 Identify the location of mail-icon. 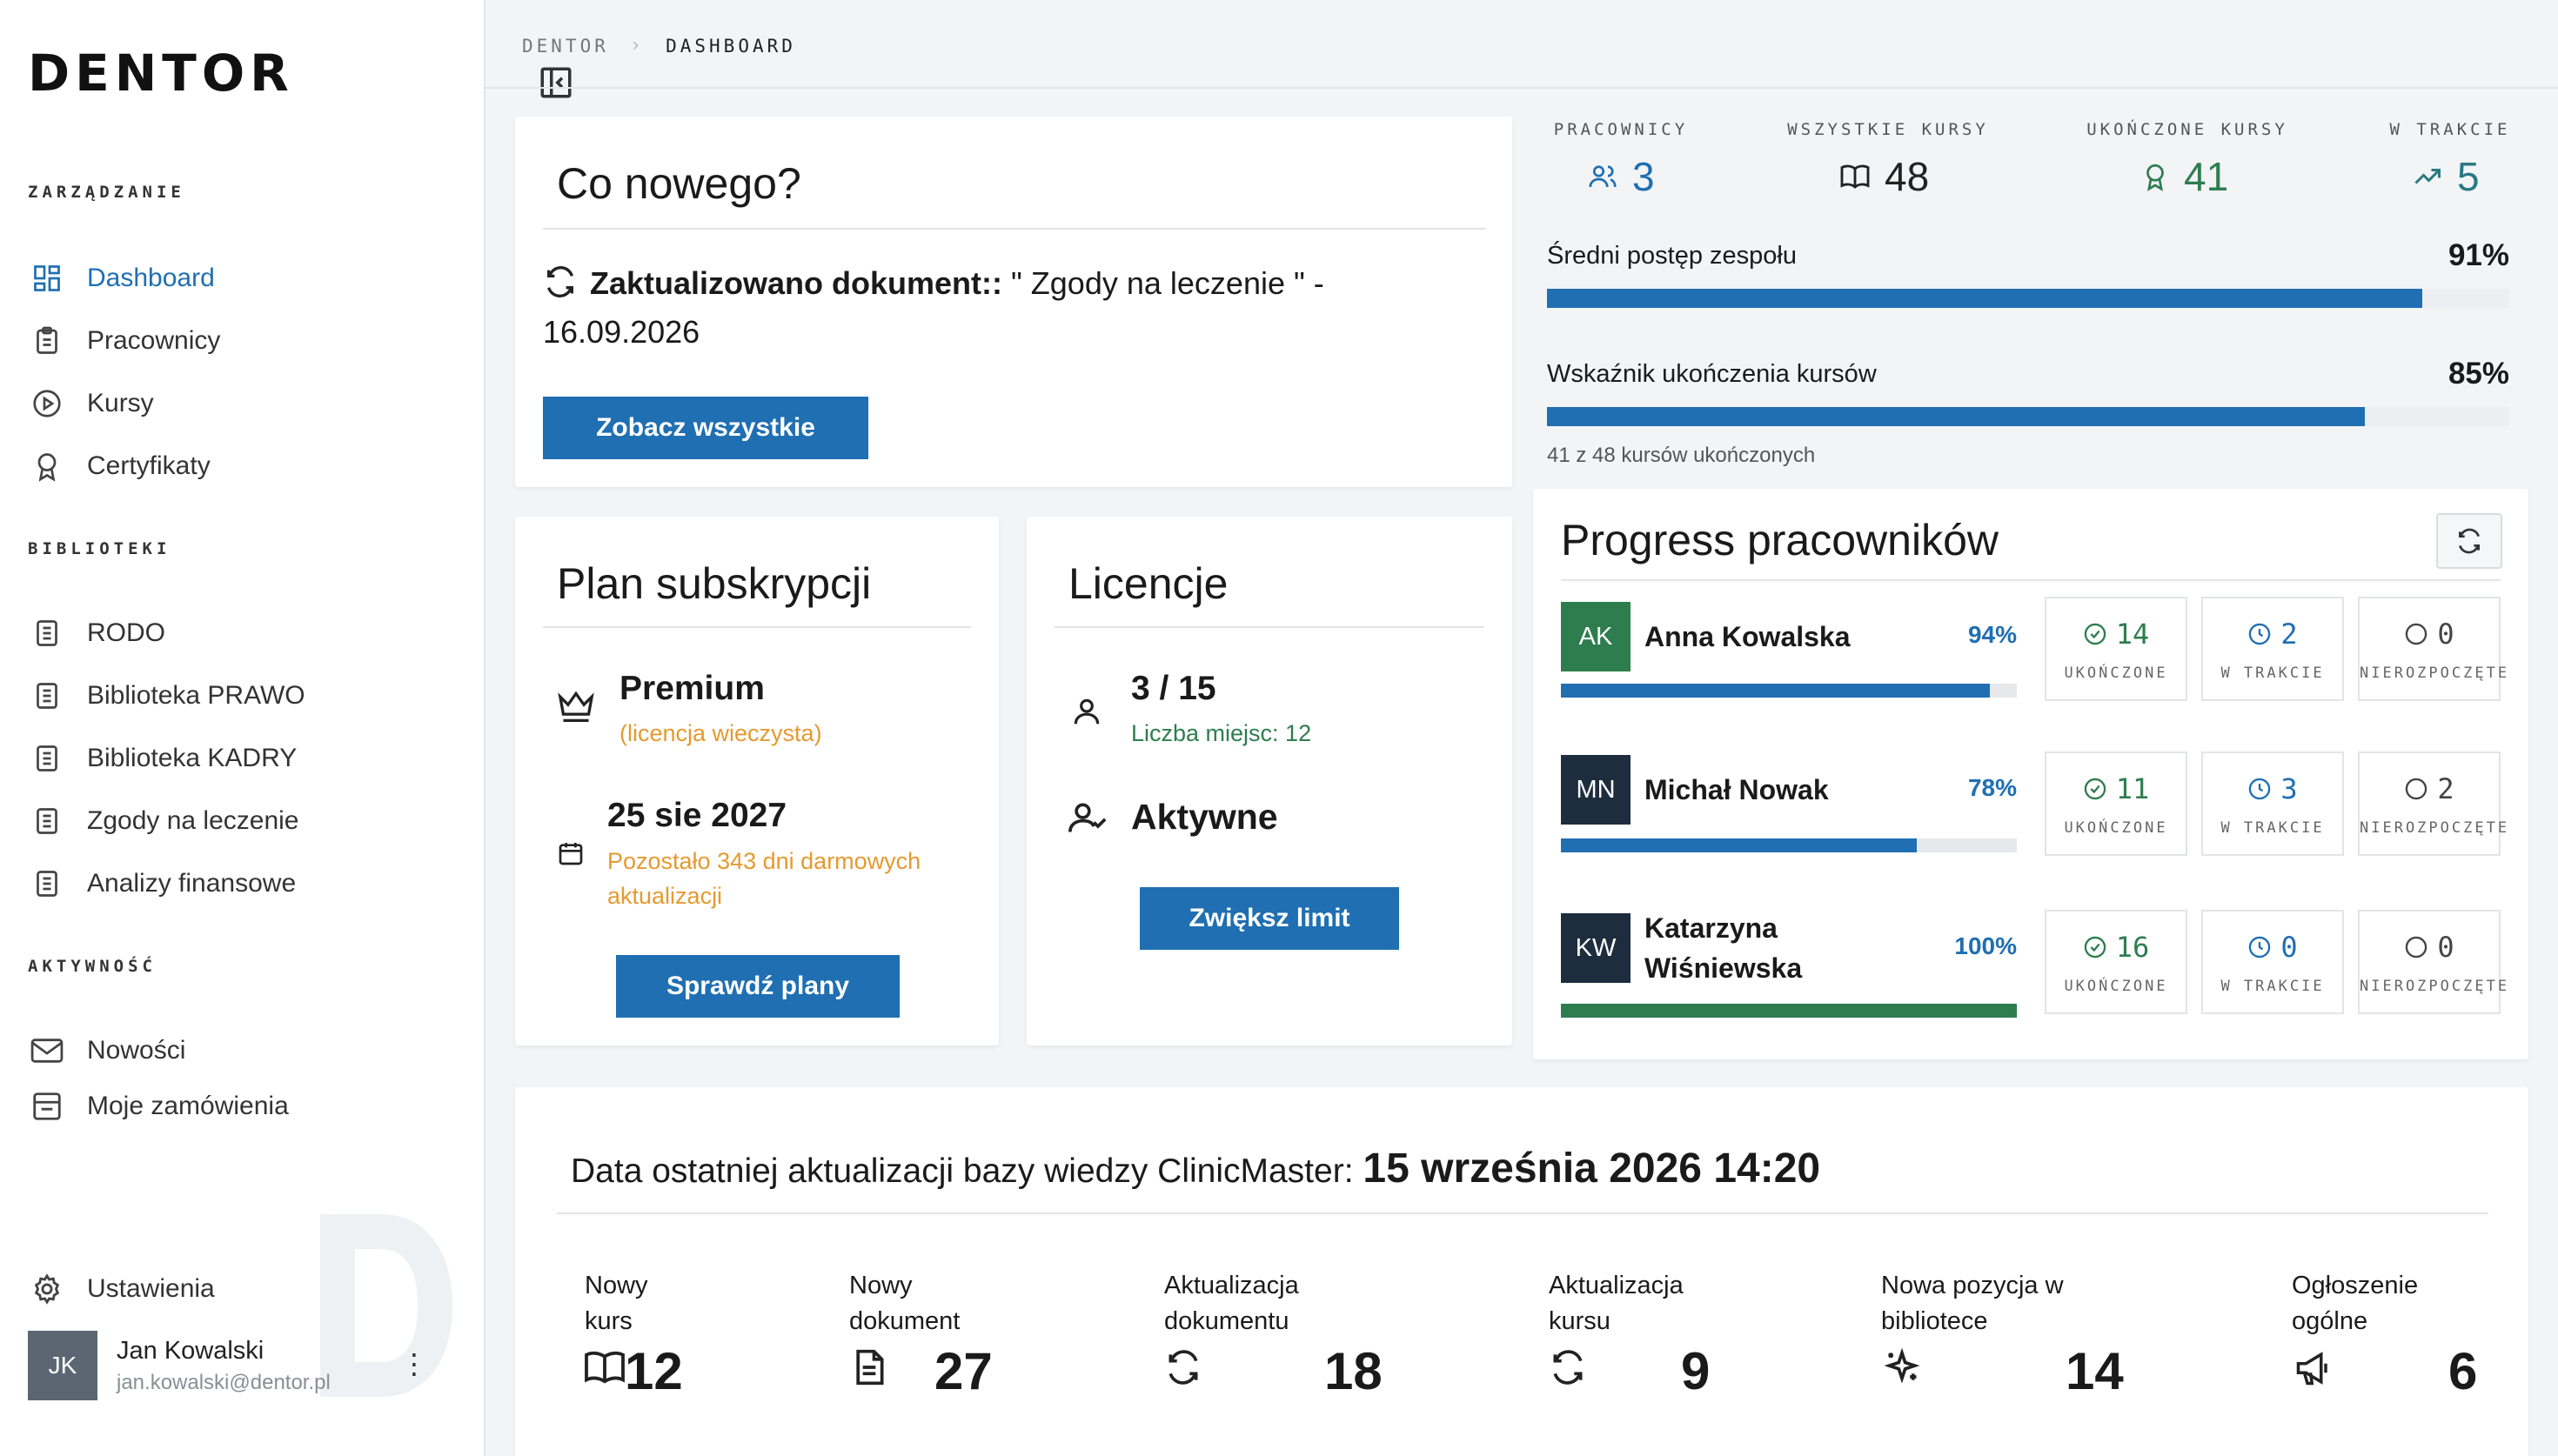
(47, 1051).